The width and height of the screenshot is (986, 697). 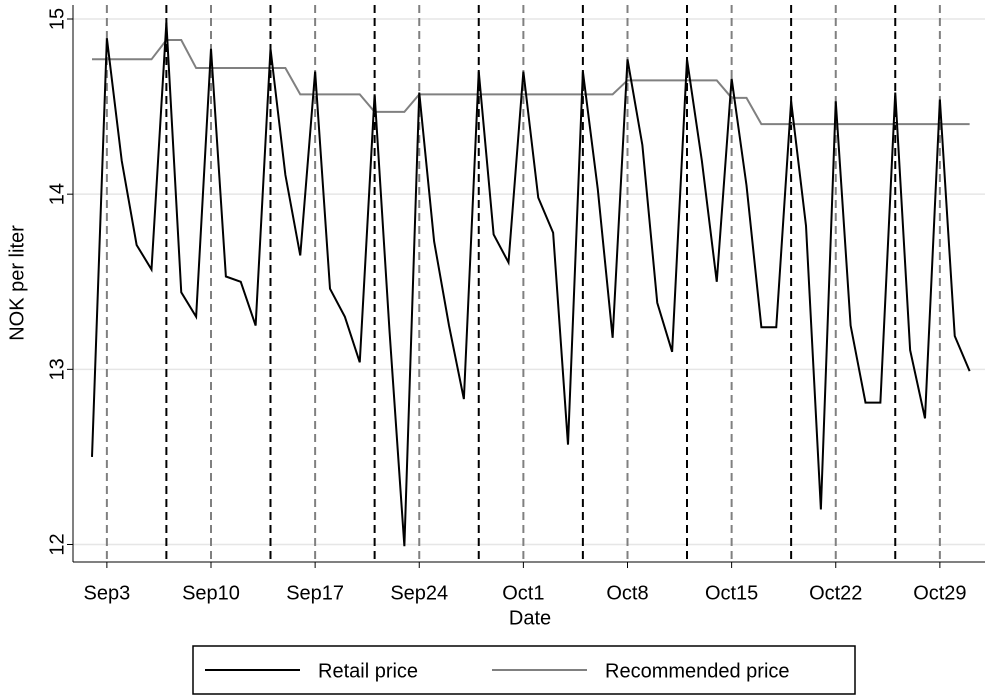 What do you see at coordinates (530, 618) in the screenshot?
I see `x-axis-label: Date` at bounding box center [530, 618].